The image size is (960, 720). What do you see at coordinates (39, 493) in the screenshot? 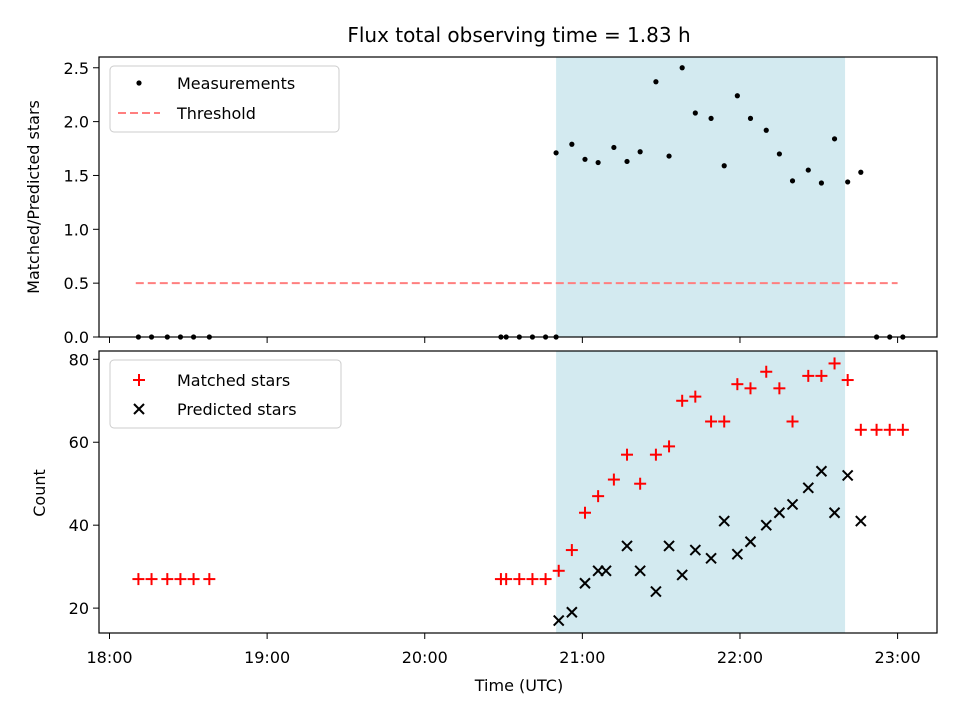
I see `bottom-y-axis-label: Count` at bounding box center [39, 493].